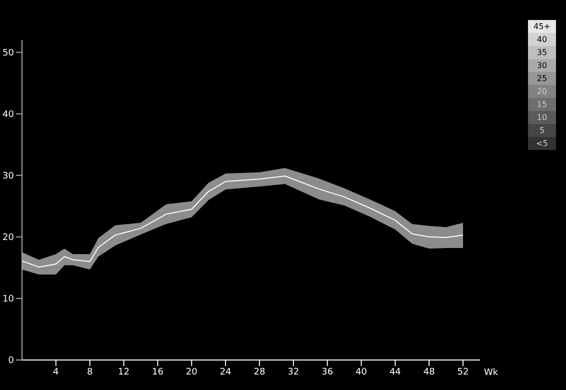  I want to click on y-tick-label: 50, so click(8, 53).